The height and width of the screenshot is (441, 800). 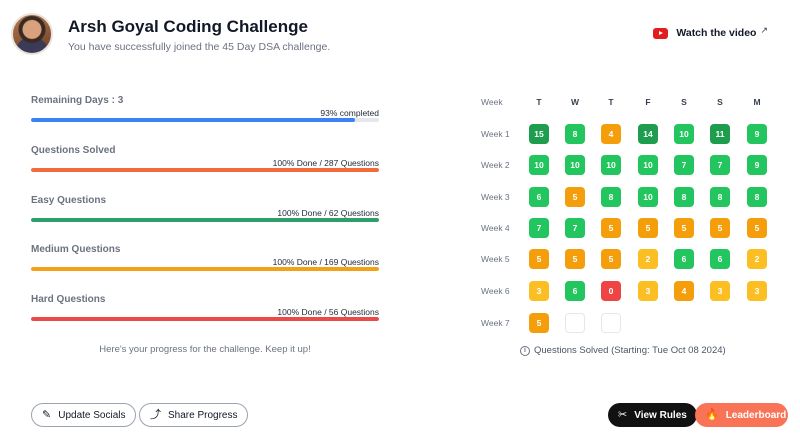 I want to click on stat-progress-text: 100% Done / 169 Questions, so click(x=325, y=262).